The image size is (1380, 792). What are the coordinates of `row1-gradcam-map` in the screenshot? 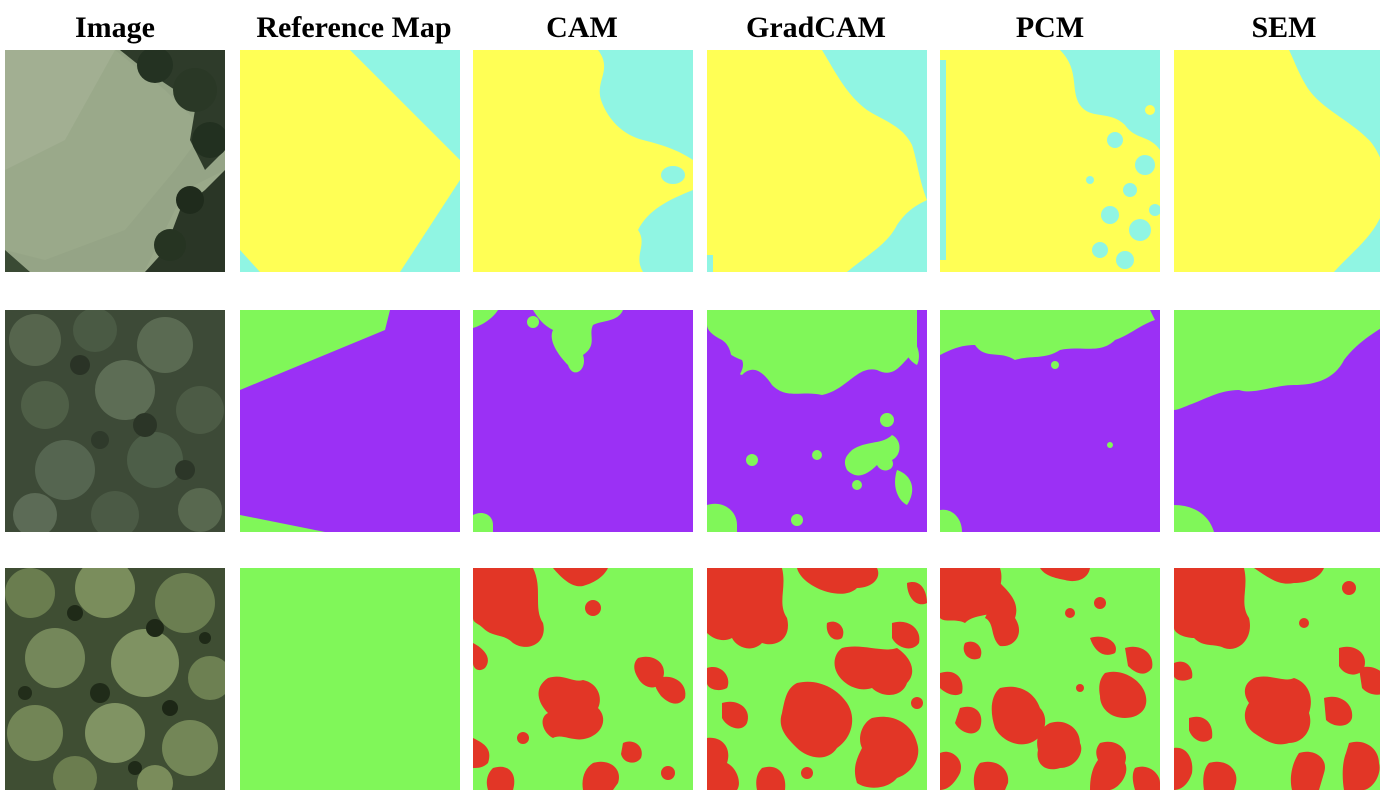 It's located at (817, 161).